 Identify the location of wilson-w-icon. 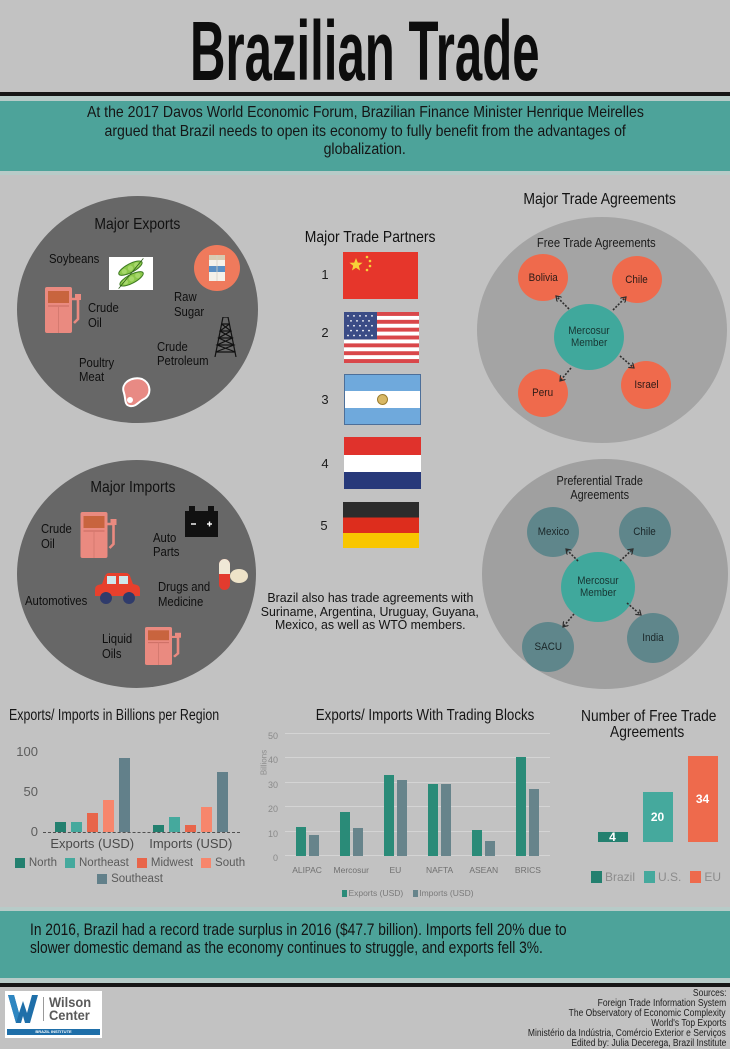
(23, 1009).